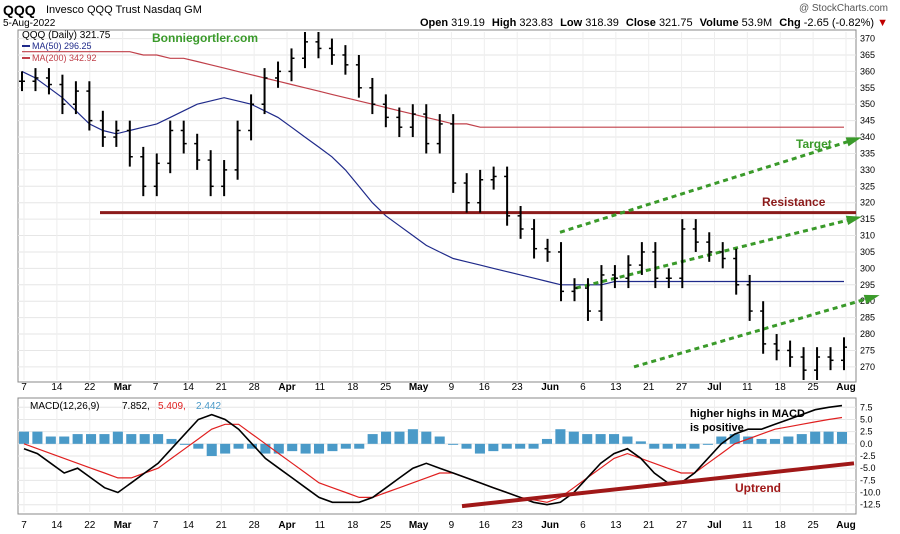  What do you see at coordinates (866, 407) in the screenshot?
I see `macd-y-tick-label: 7.5` at bounding box center [866, 407].